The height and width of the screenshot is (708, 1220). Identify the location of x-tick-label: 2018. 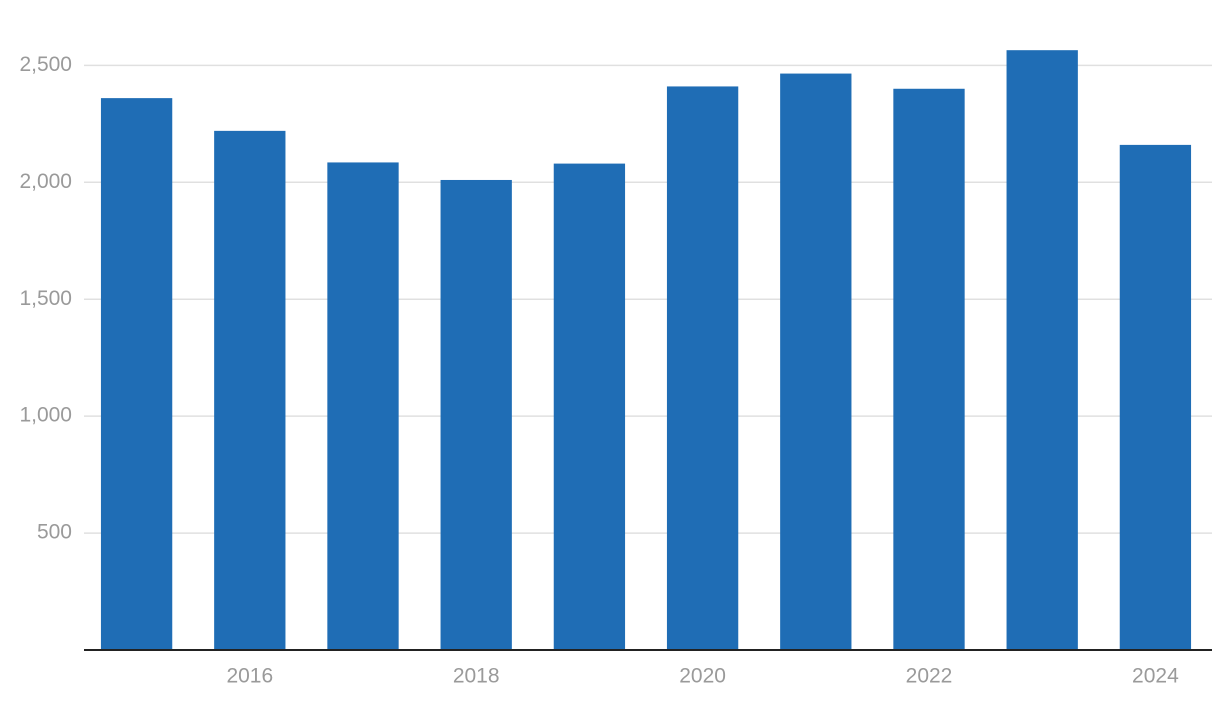
(476, 676).